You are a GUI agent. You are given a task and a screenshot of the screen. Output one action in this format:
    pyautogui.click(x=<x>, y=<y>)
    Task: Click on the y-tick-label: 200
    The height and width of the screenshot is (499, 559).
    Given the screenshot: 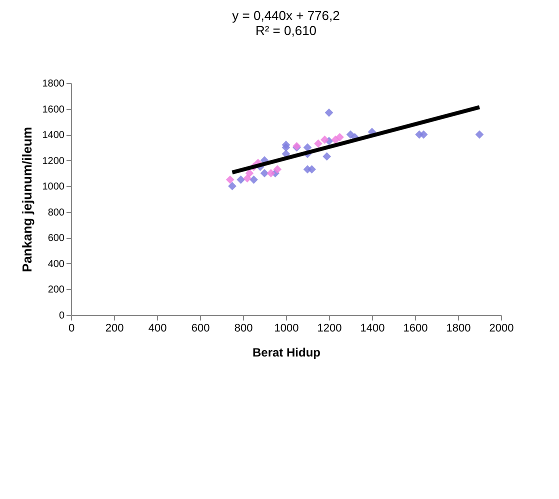 What is the action you would take?
    pyautogui.click(x=56, y=290)
    